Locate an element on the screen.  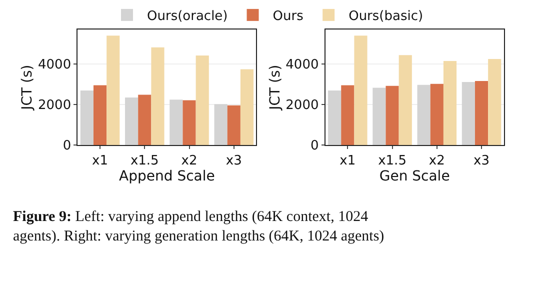
x-axis-title: Gen Scale is located at coordinates (414, 176).